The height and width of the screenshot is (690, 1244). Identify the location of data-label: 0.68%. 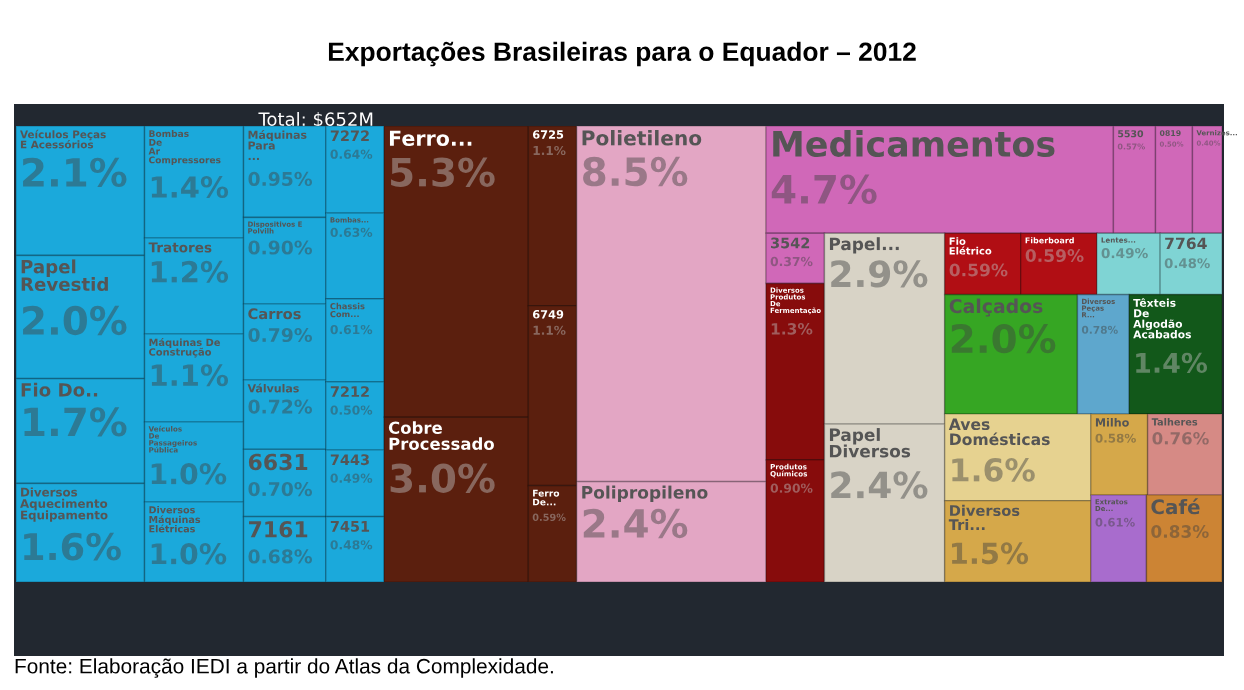
(280, 556).